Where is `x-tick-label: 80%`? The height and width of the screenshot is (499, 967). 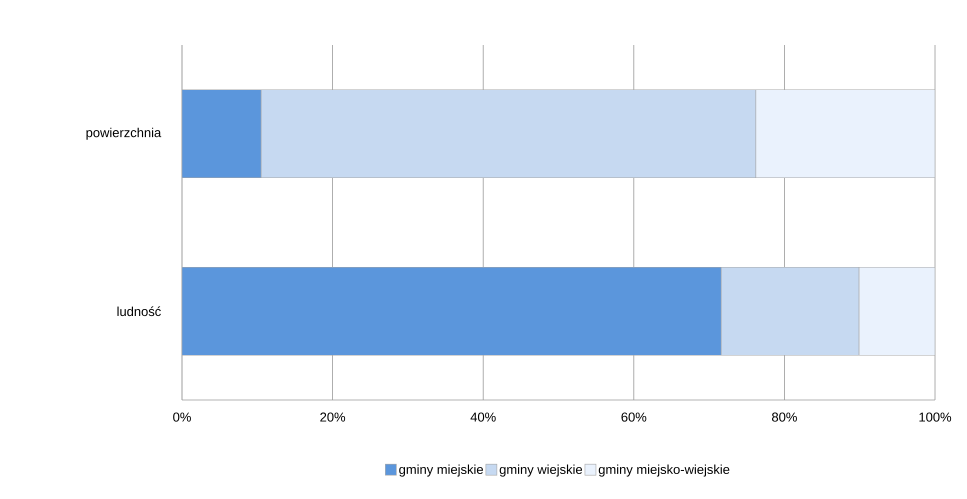
x-tick-label: 80% is located at coordinates (784, 417).